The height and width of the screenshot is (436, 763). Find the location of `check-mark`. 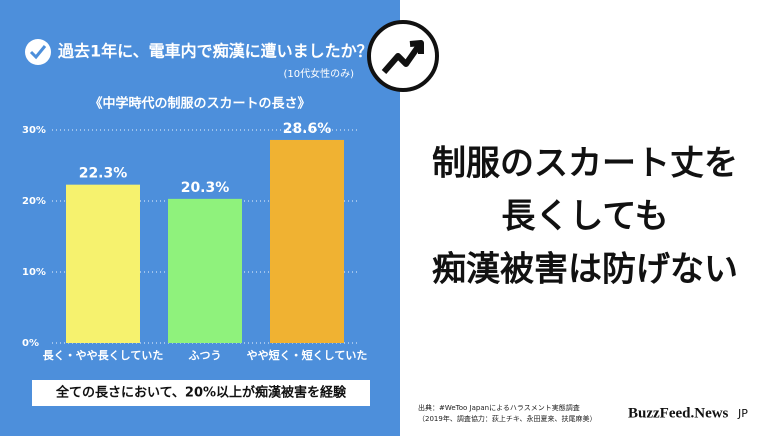

check-mark is located at coordinates (38, 52).